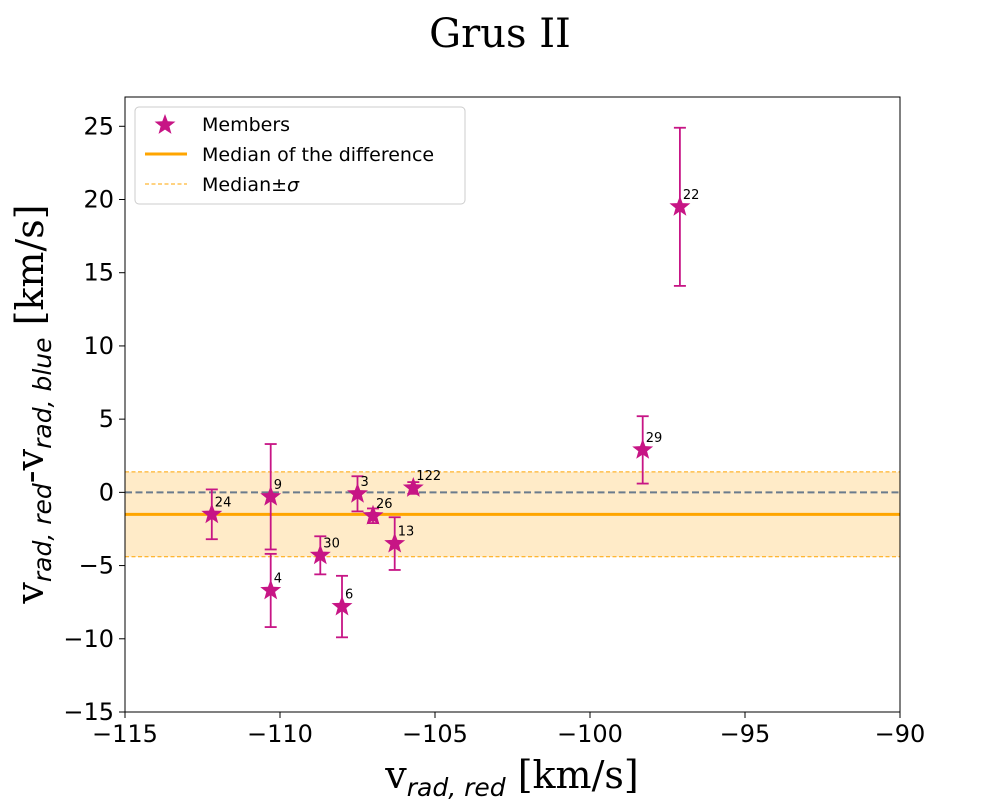 The width and height of the screenshot is (1000, 800). Describe the element at coordinates (435, 734) in the screenshot. I see `x-tick-label: −105` at that location.